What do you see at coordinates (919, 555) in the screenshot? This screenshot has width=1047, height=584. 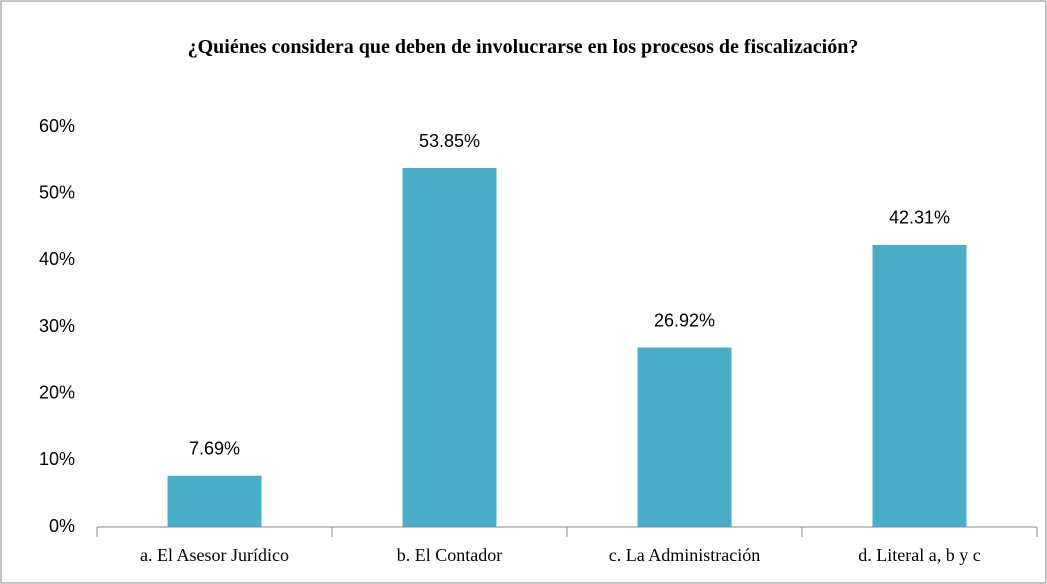 I see `x-tick-label: d. Literal a, b y c` at bounding box center [919, 555].